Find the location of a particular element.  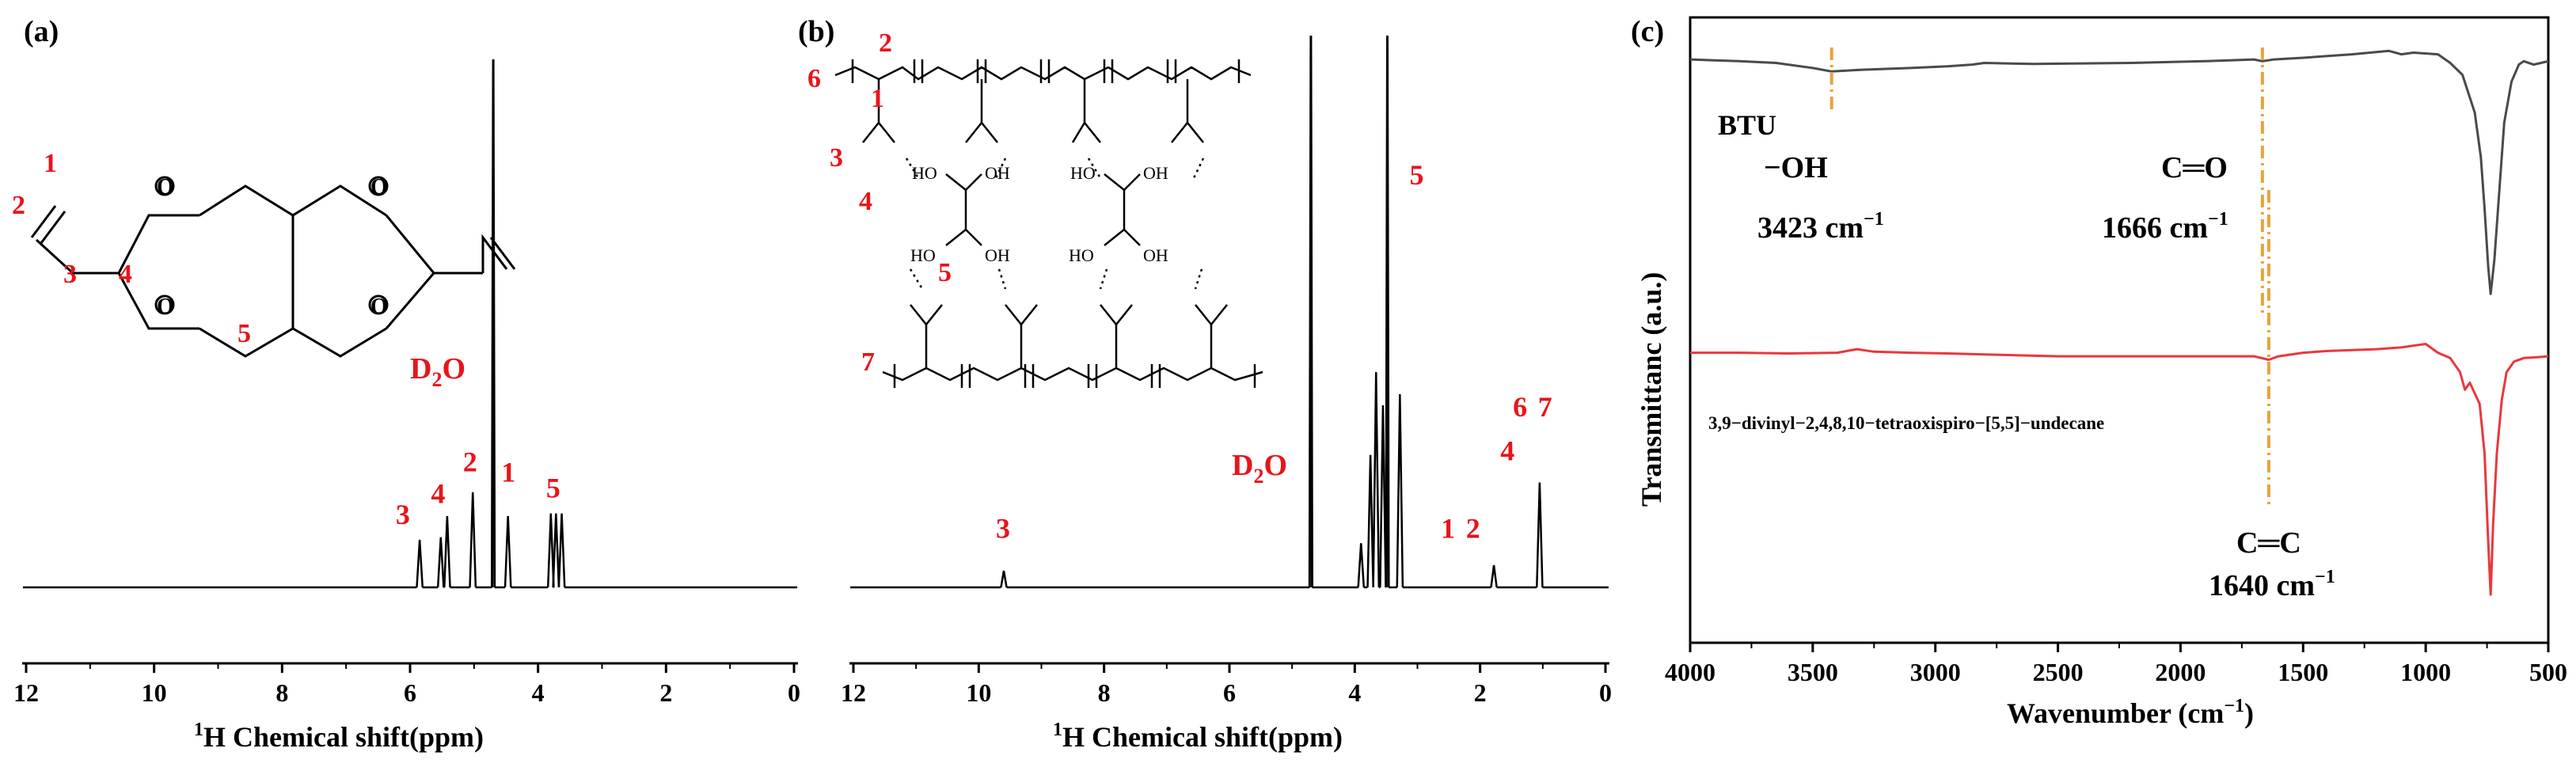

structure-b-label-6: 6 is located at coordinates (814, 78).